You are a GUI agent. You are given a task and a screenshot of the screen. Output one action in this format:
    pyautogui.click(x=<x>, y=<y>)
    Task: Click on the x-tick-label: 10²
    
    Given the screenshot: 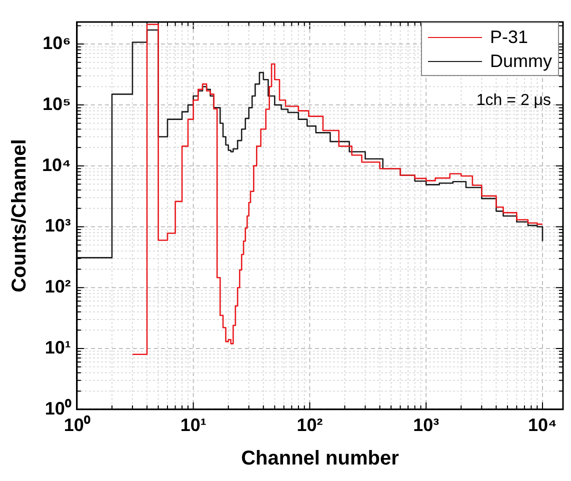 What is the action you would take?
    pyautogui.click(x=309, y=425)
    